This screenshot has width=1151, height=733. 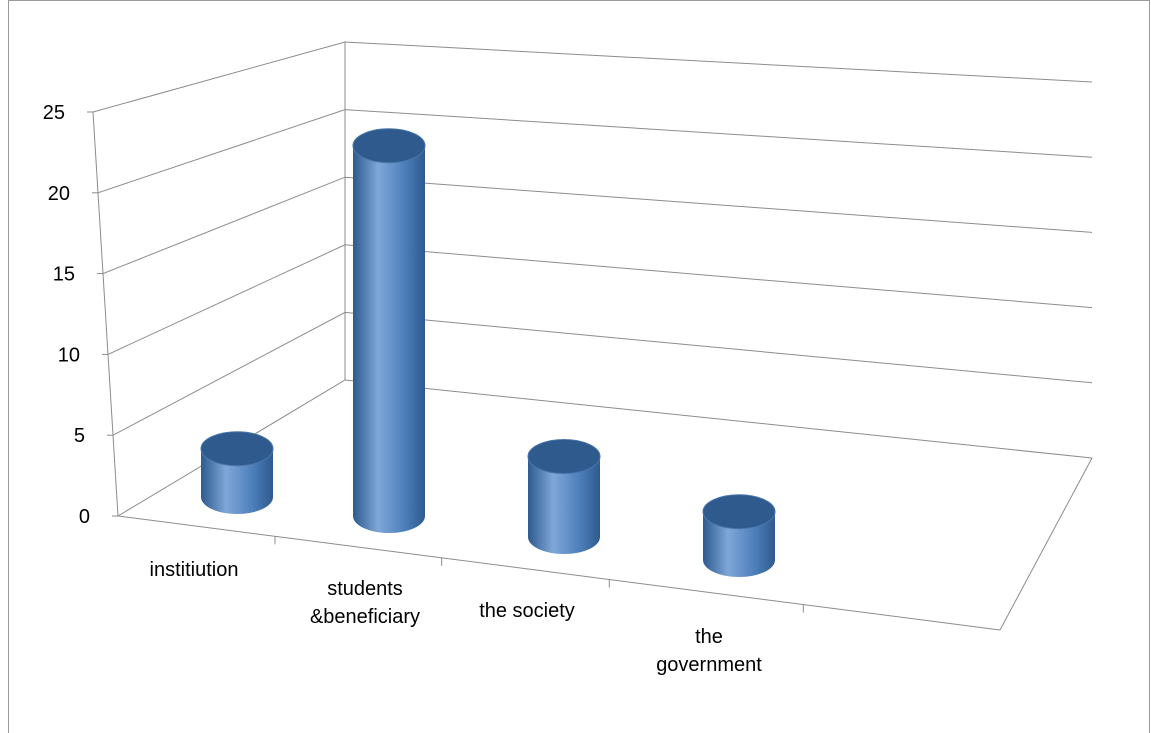 What do you see at coordinates (64, 275) in the screenshot?
I see `y-tick-label-15: 15` at bounding box center [64, 275].